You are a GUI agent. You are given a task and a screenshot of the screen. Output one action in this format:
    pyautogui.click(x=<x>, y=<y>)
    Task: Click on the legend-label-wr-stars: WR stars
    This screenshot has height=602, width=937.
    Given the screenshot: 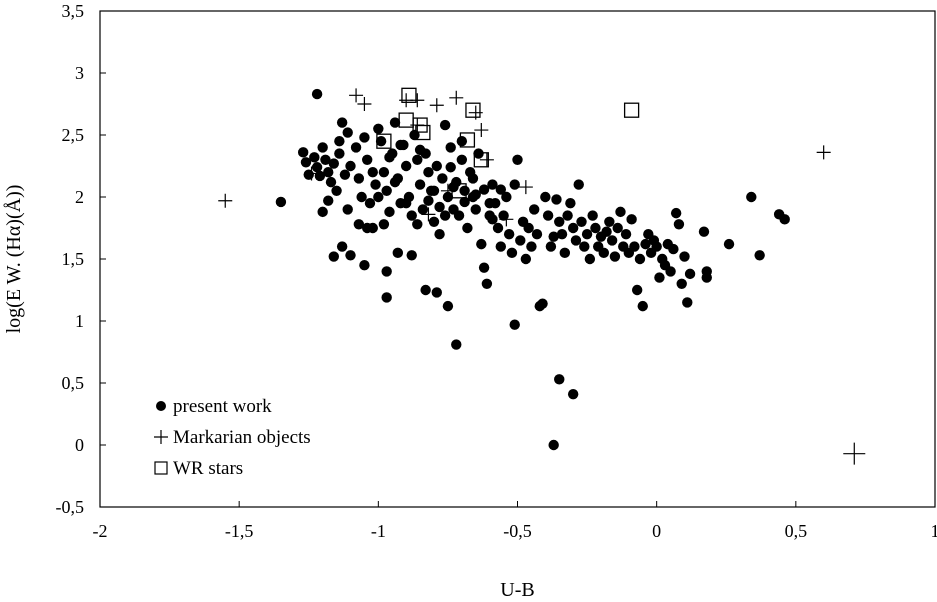 What is the action you would take?
    pyautogui.click(x=208, y=468)
    